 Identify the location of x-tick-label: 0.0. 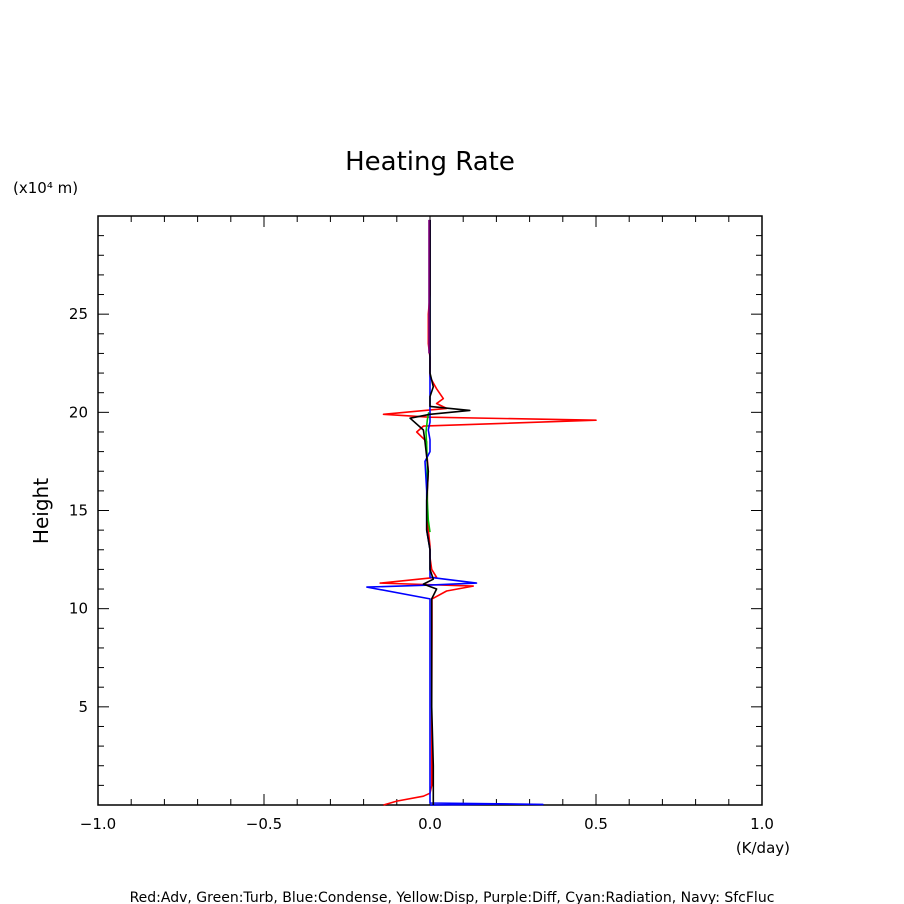
(430, 824).